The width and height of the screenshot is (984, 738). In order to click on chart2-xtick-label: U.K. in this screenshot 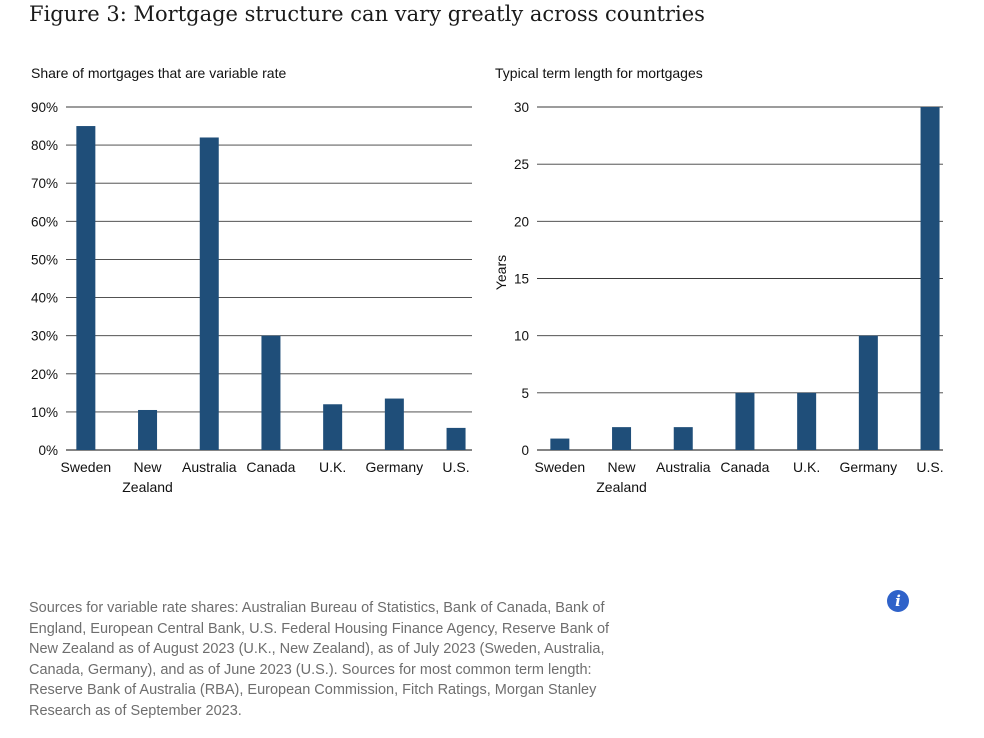, I will do `click(806, 467)`.